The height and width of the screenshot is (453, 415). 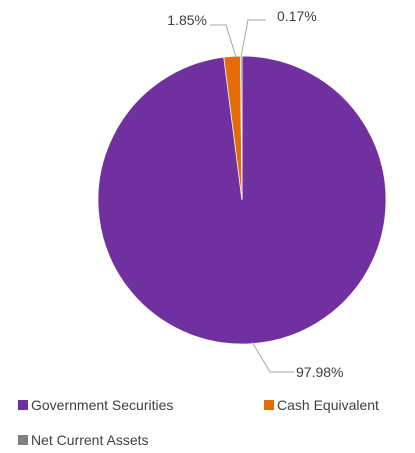 What do you see at coordinates (253, 38) in the screenshot?
I see `leader-line-net-current-assets` at bounding box center [253, 38].